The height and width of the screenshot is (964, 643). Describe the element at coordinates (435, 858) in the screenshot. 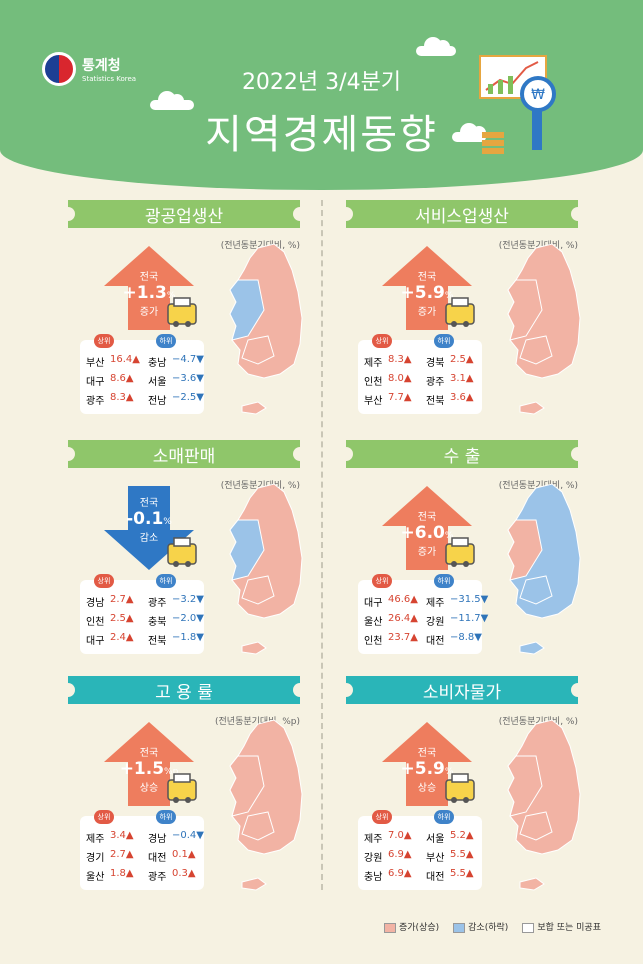

I see `bottom-region: 부산` at that location.